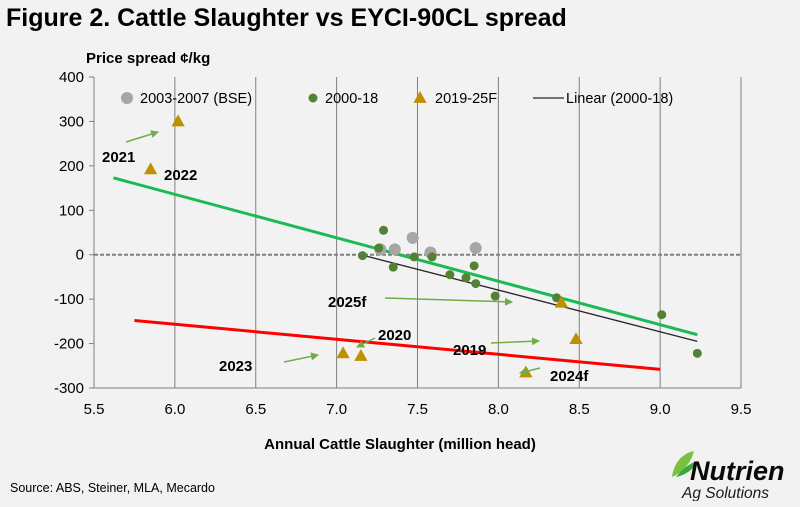  What do you see at coordinates (737, 471) in the screenshot?
I see `logo-wordmark: Nutrien` at bounding box center [737, 471].